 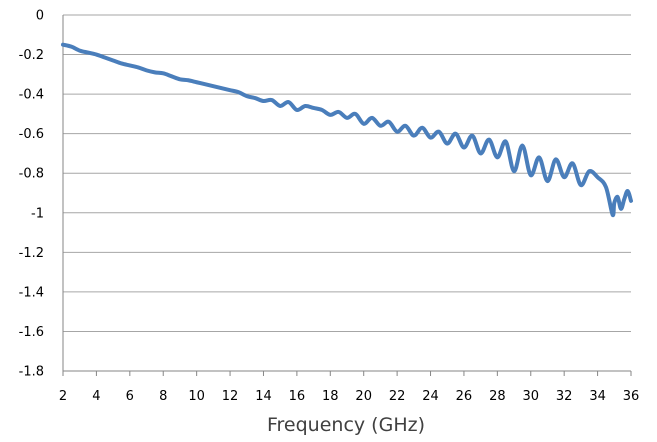 What do you see at coordinates (31, 134) in the screenshot?
I see `y-tick-label: -0.6` at bounding box center [31, 134].